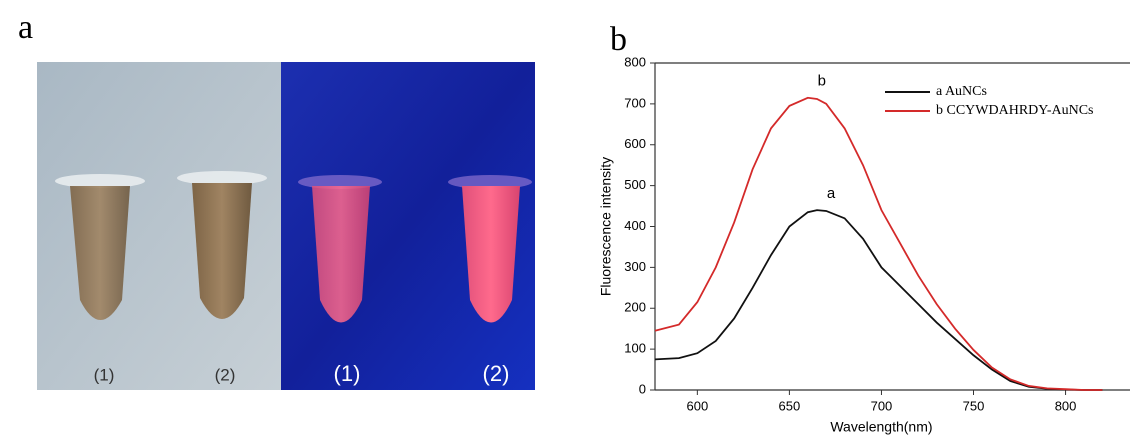 The width and height of the screenshot is (1130, 448). I want to click on y-tick-label: 800, so click(635, 61).